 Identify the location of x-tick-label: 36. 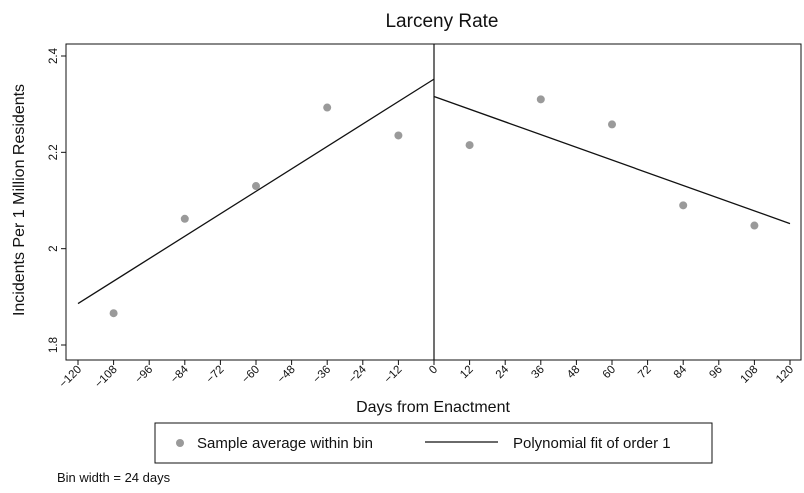
(538, 373).